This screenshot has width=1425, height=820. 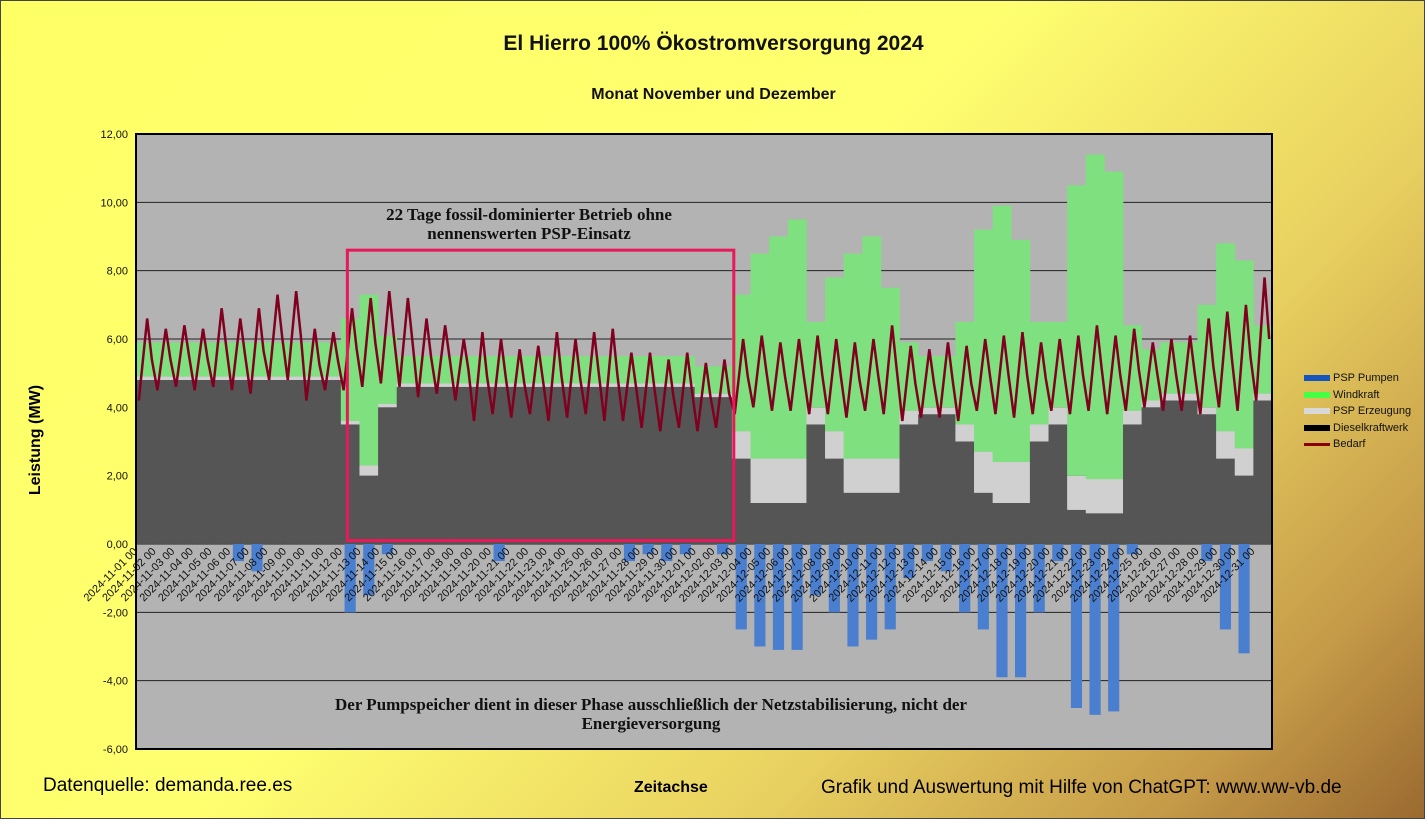 What do you see at coordinates (651, 723) in the screenshot?
I see `annotation-bottom-note: Energieversorgung` at bounding box center [651, 723].